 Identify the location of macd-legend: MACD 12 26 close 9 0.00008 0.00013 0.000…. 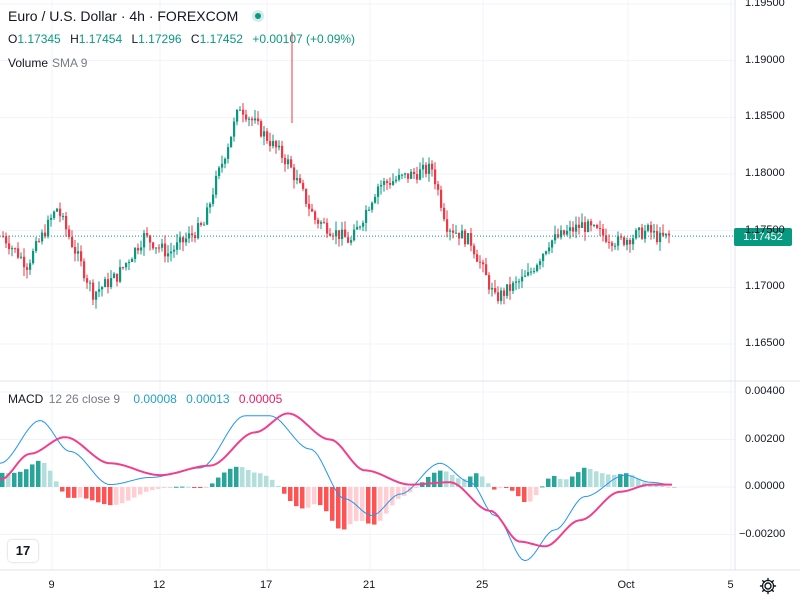
(145, 399).